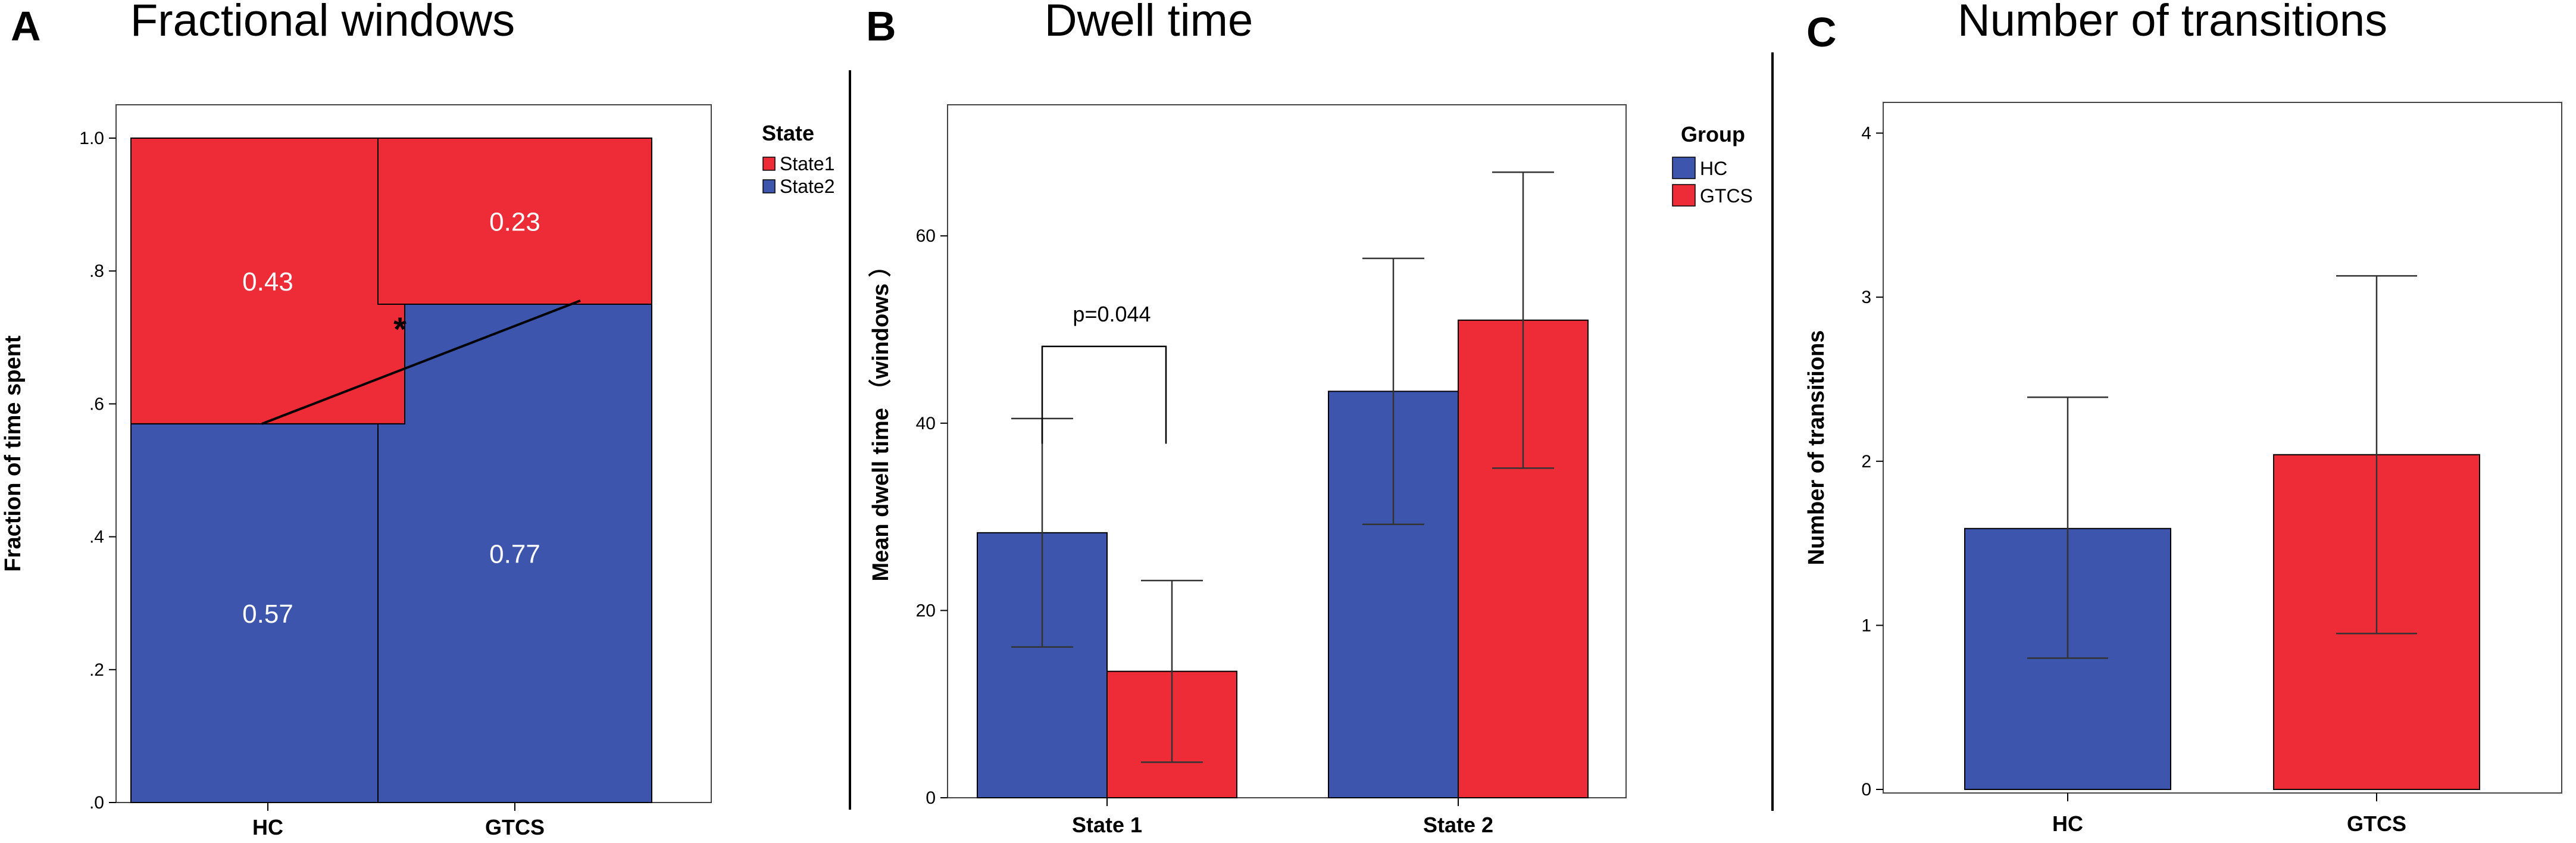 This screenshot has height=843, width=2576. Describe the element at coordinates (96, 404) in the screenshot. I see `y-tick-label: .6` at that location.